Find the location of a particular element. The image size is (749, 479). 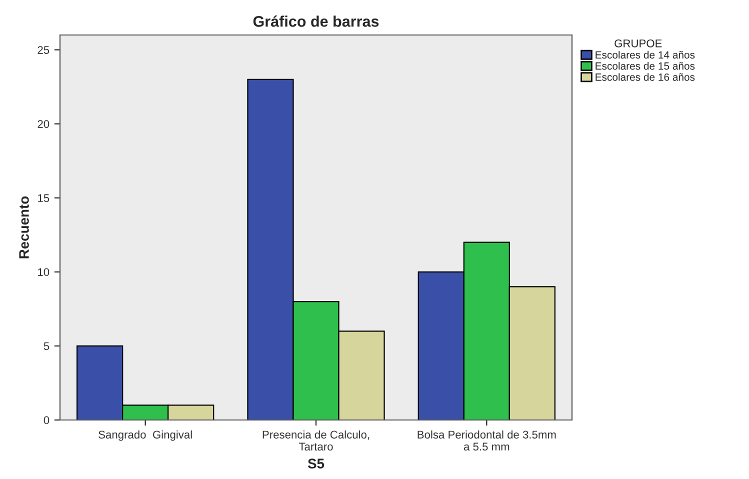

y-tick-label: 25 is located at coordinates (44, 50).